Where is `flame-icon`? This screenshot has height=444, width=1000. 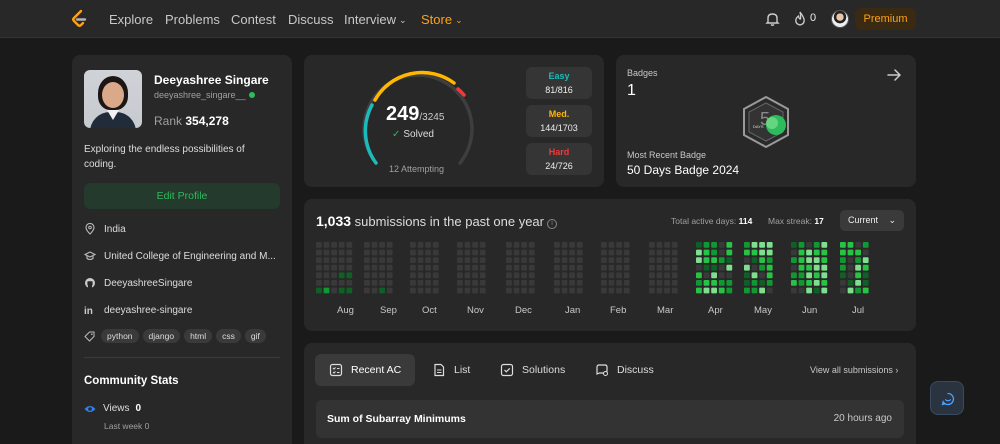
flame-icon is located at coordinates (800, 18).